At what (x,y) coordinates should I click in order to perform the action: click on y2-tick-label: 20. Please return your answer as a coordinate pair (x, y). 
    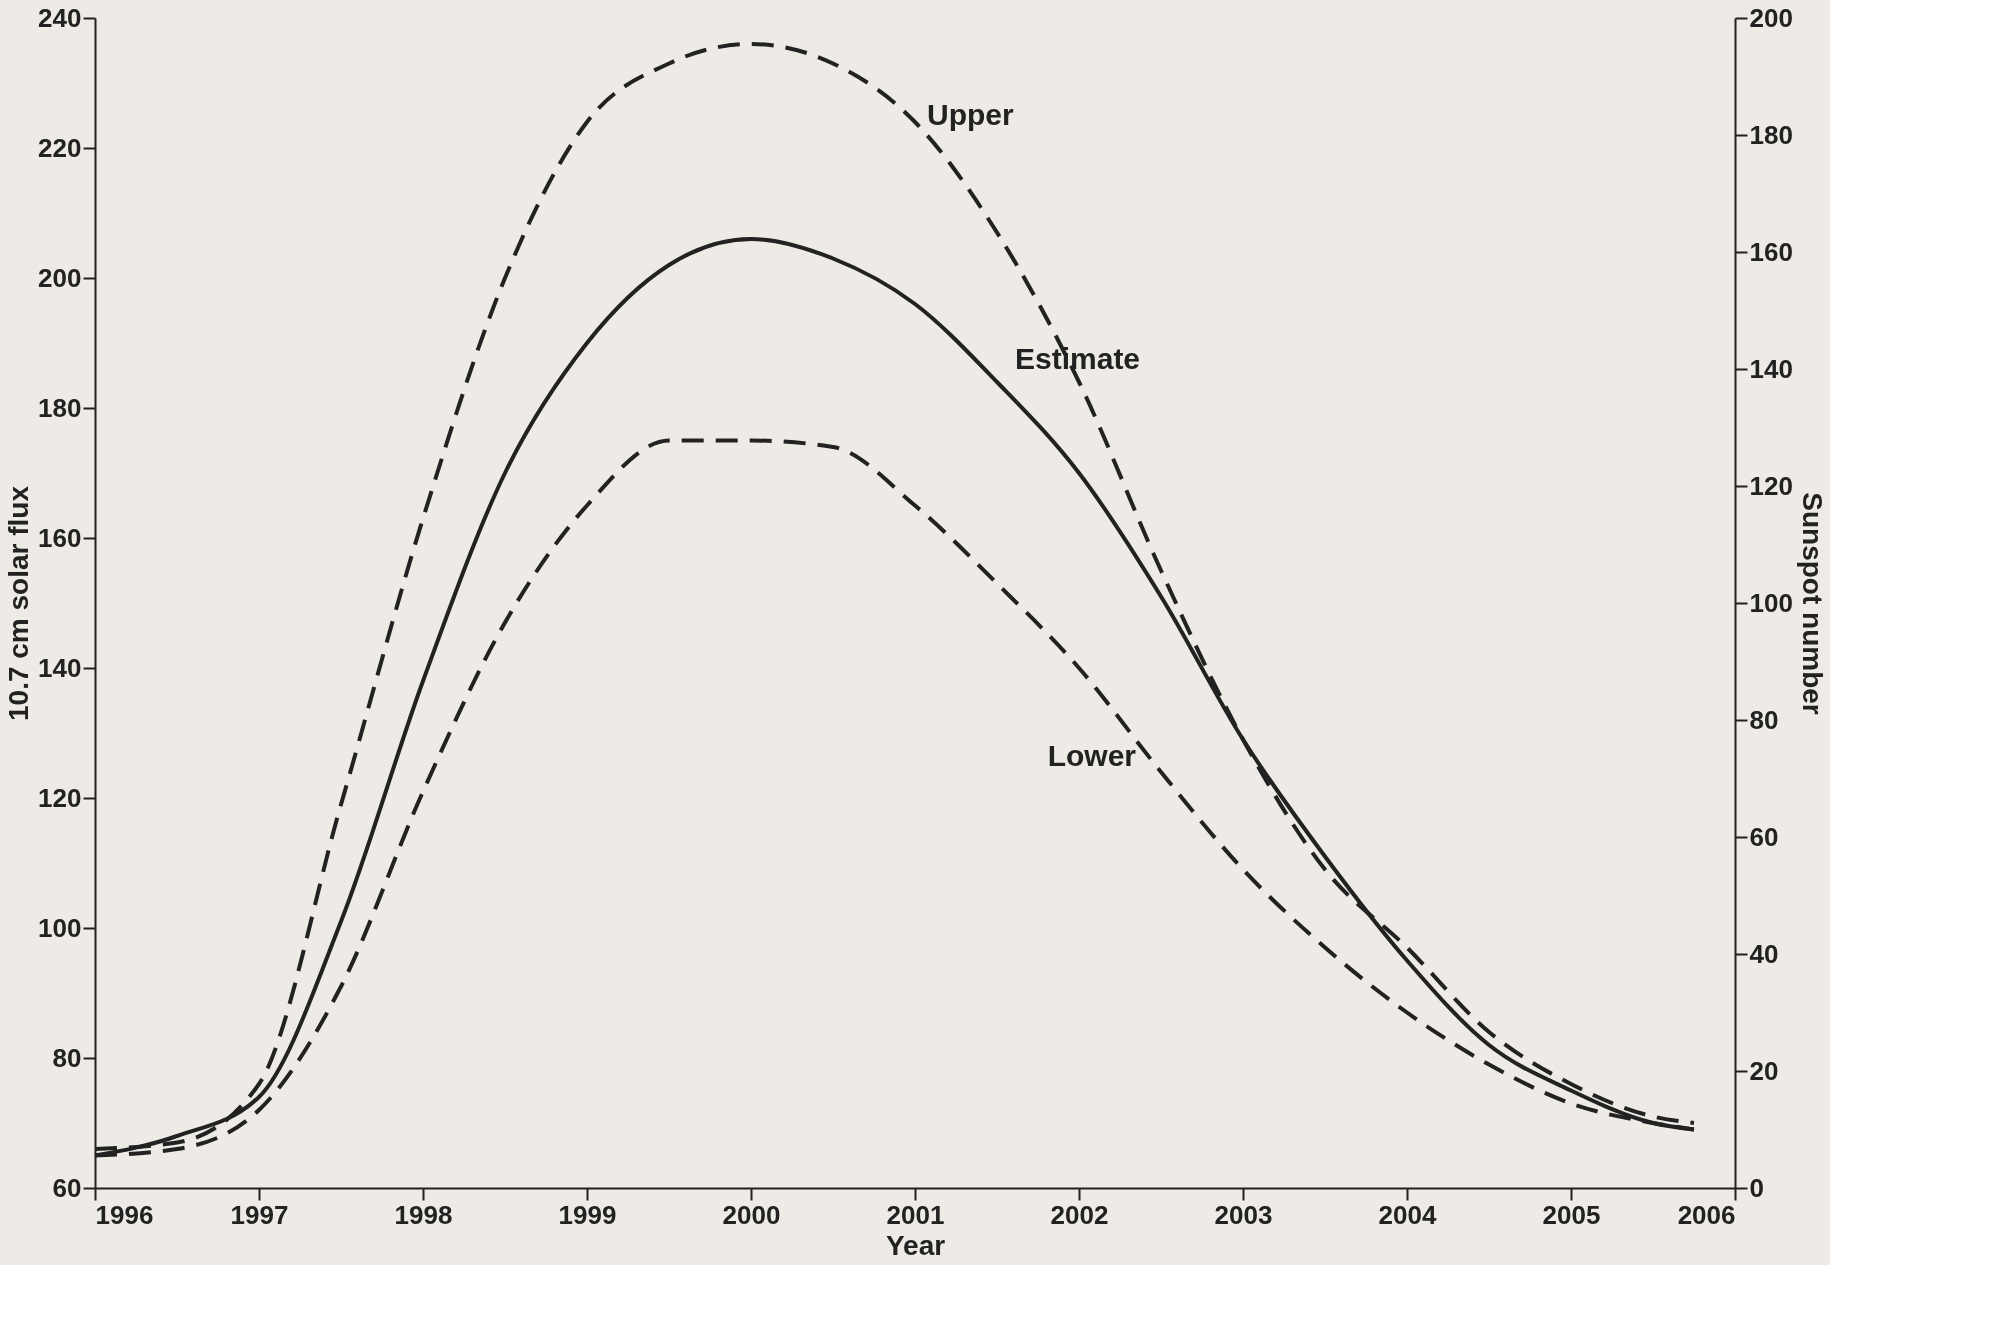
    Looking at the image, I should click on (1764, 1070).